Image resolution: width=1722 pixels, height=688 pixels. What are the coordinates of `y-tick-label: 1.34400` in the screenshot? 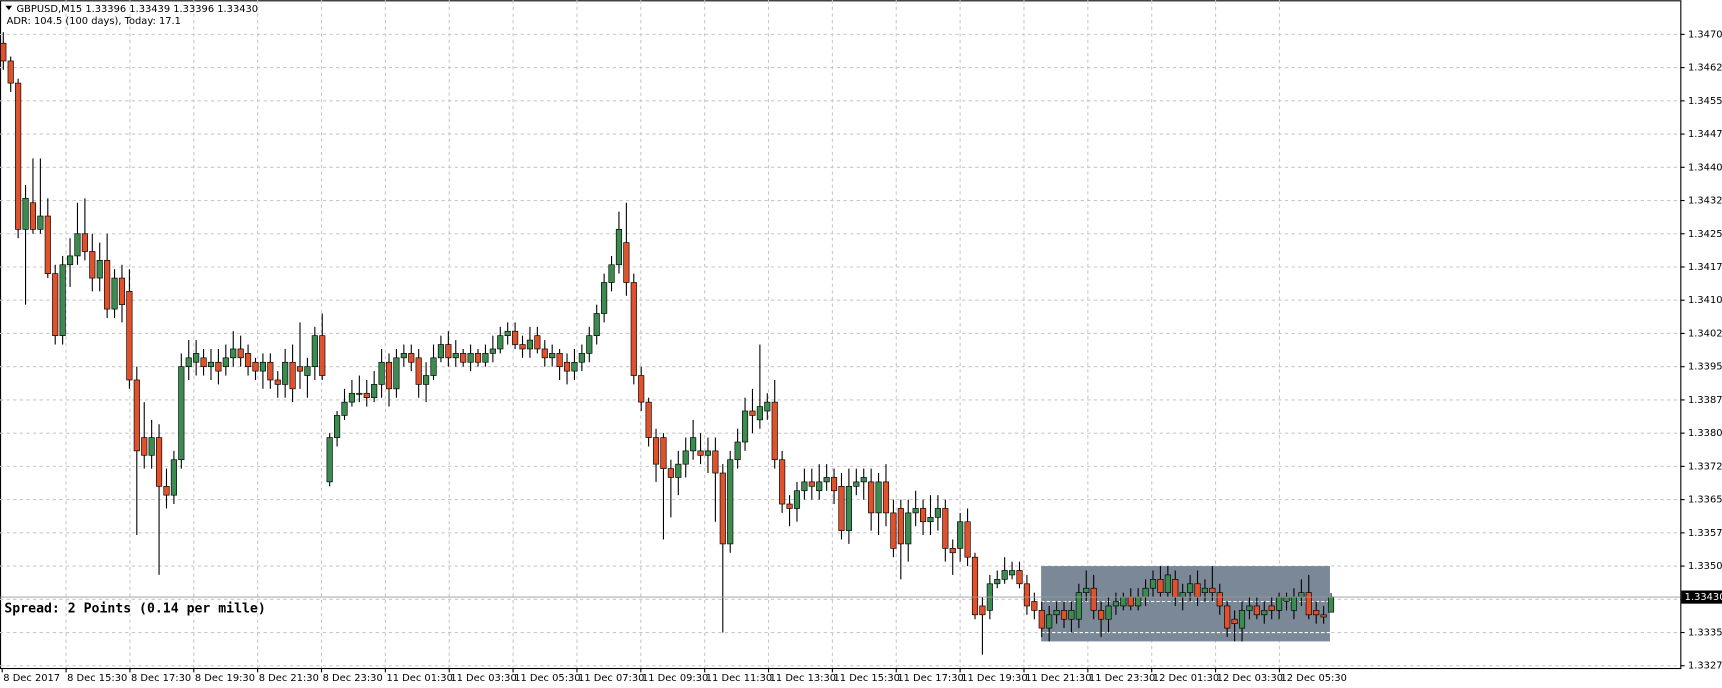 It's located at (1705, 167).